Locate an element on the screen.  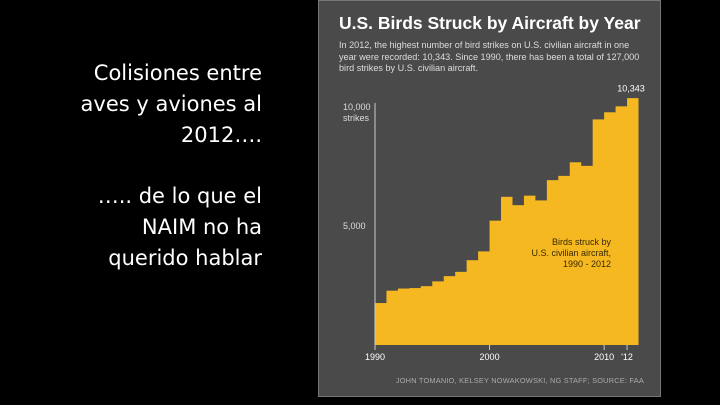
series-label: U.S. civilian aircraft, is located at coordinates (571, 253).